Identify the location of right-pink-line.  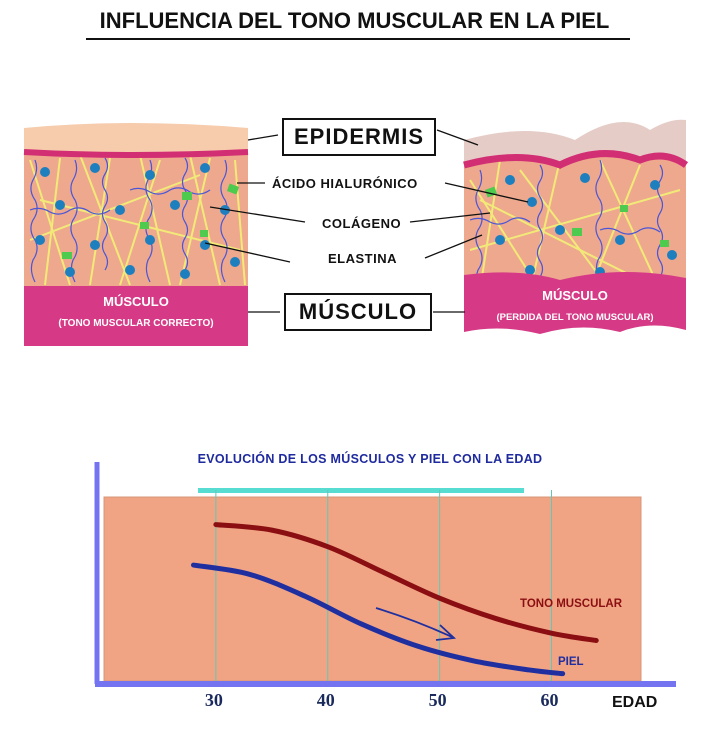
(576, 159).